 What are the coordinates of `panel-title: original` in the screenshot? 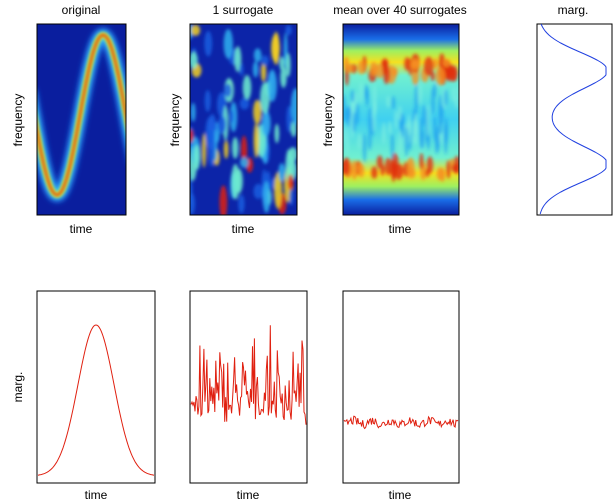 It's located at (81, 10).